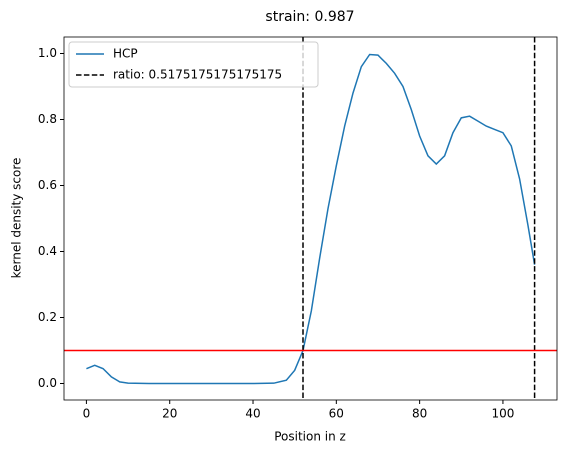 This screenshot has height=458, width=567. I want to click on x-axis-label: Position in z, so click(310, 437).